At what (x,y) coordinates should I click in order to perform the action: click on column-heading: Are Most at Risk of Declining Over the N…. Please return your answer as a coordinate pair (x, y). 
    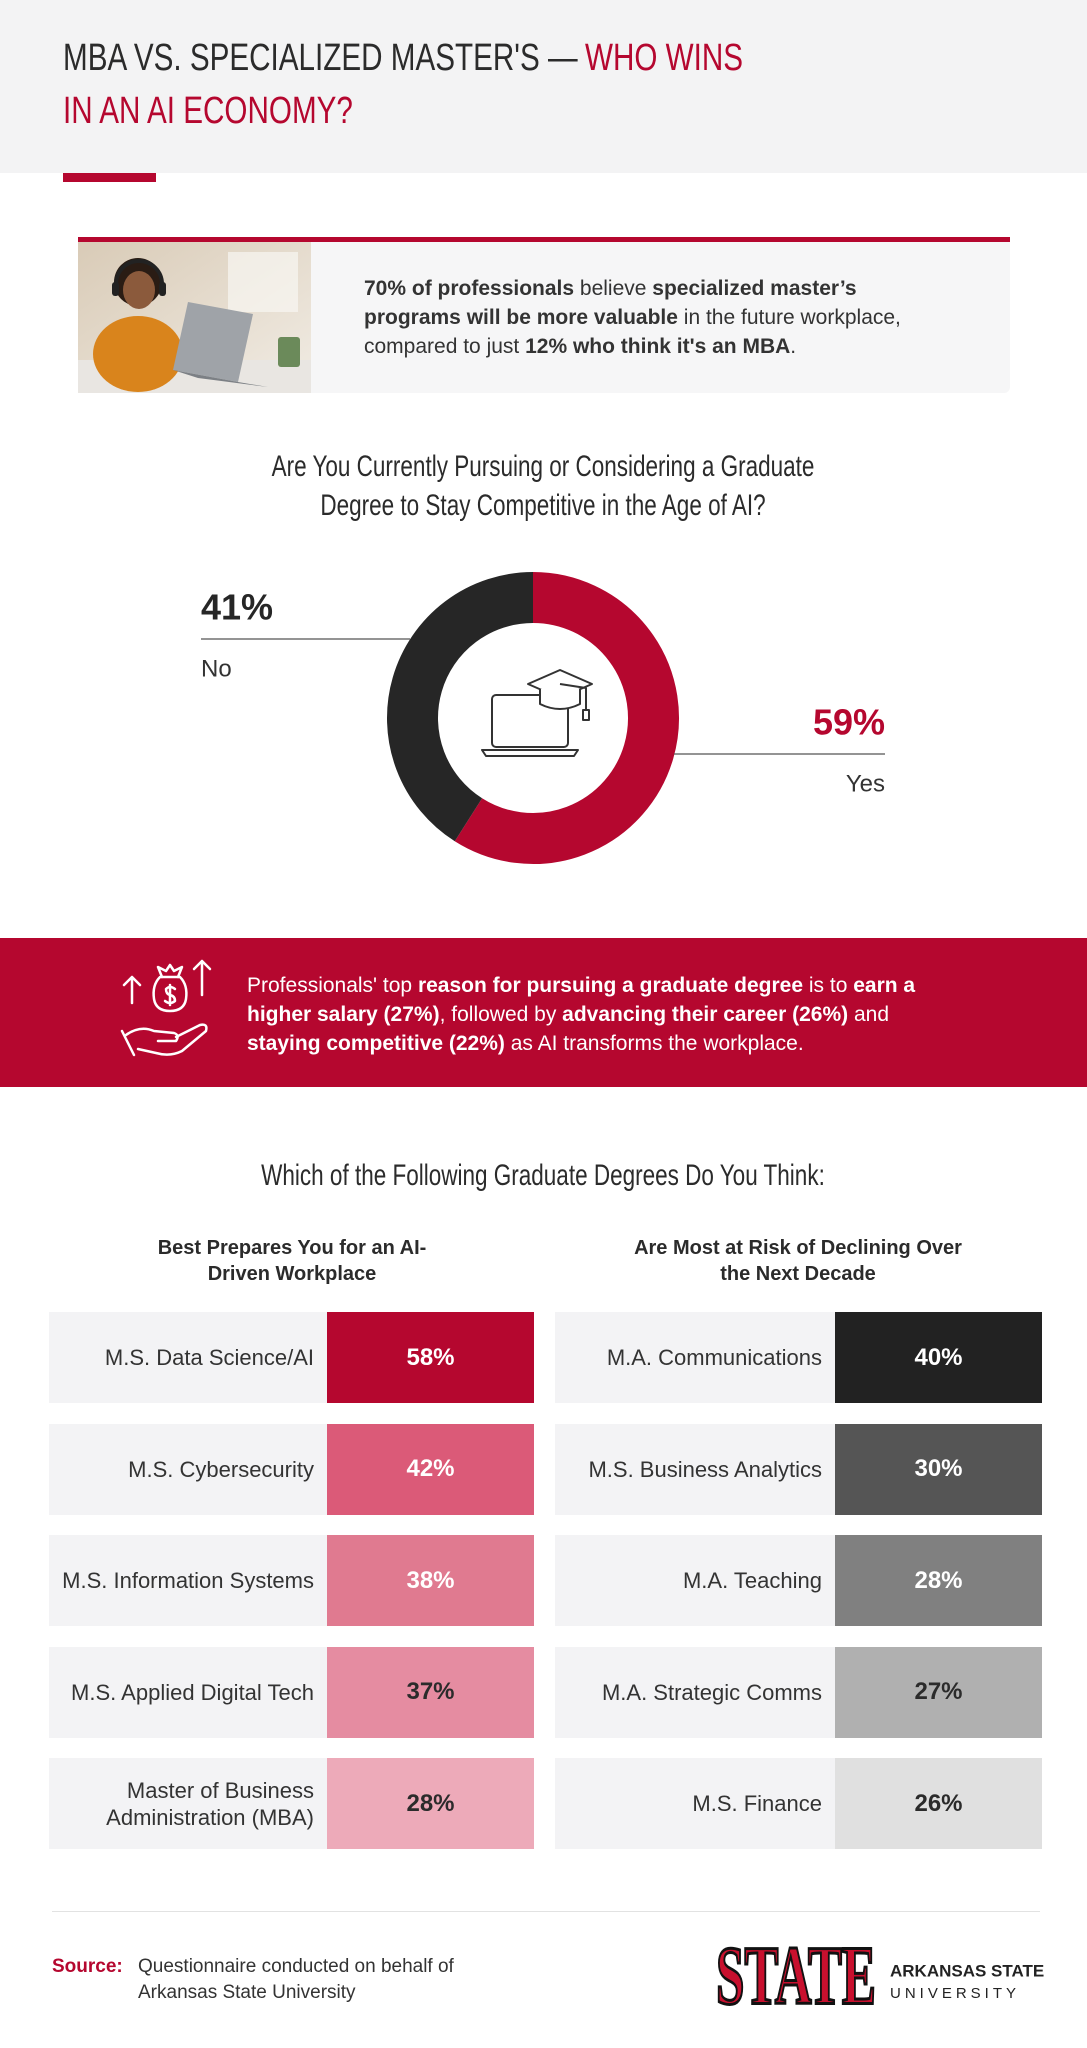
    Looking at the image, I should click on (798, 1261).